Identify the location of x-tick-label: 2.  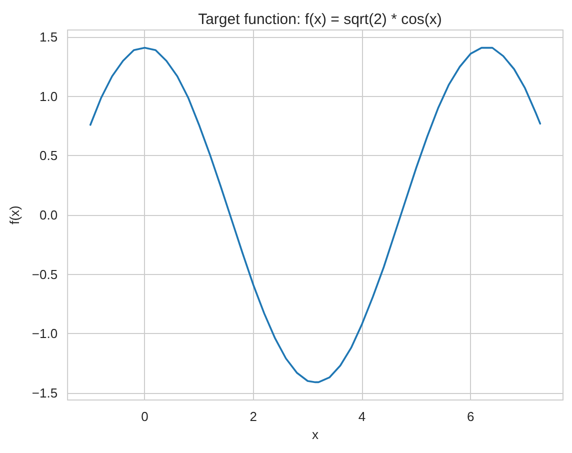
(253, 416).